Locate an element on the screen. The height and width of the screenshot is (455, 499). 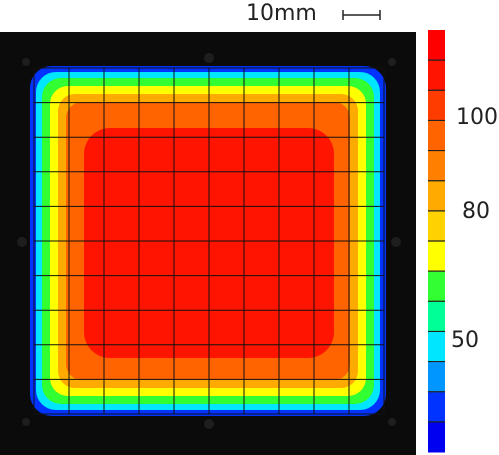
colorbar: 100 80 50 is located at coordinates (463, 241).